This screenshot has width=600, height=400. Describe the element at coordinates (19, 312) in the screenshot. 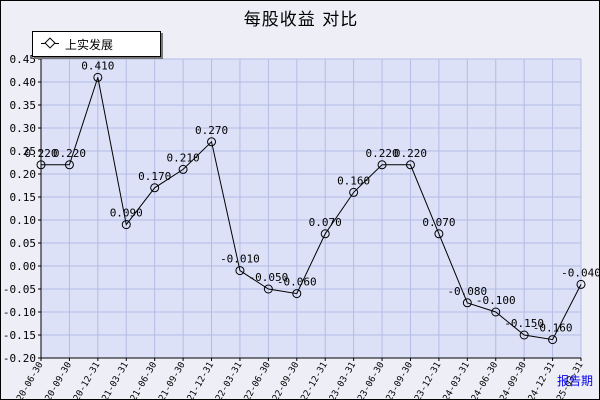

I see `y-tick-label: -0.10` at that location.